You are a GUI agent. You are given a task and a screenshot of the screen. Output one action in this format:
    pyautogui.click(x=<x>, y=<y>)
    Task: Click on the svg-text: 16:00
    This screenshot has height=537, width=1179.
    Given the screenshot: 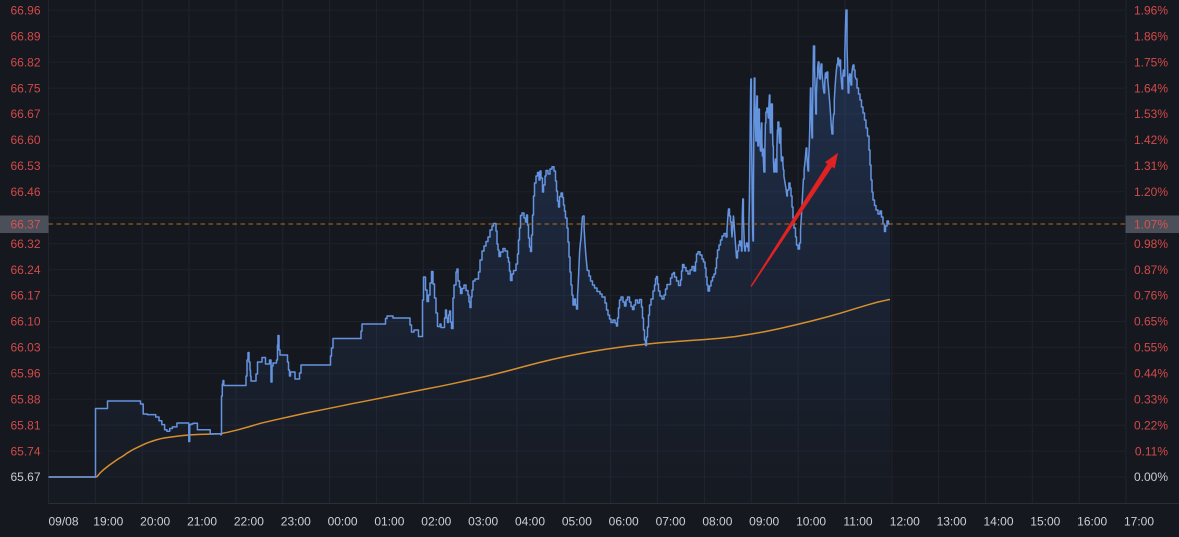 What is the action you would take?
    pyautogui.click(x=1092, y=522)
    